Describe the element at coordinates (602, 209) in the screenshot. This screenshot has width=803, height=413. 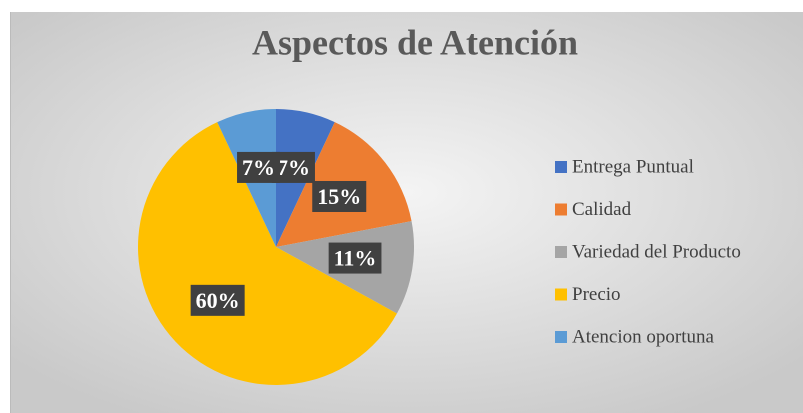
I see `legend-label: Calidad` at that location.